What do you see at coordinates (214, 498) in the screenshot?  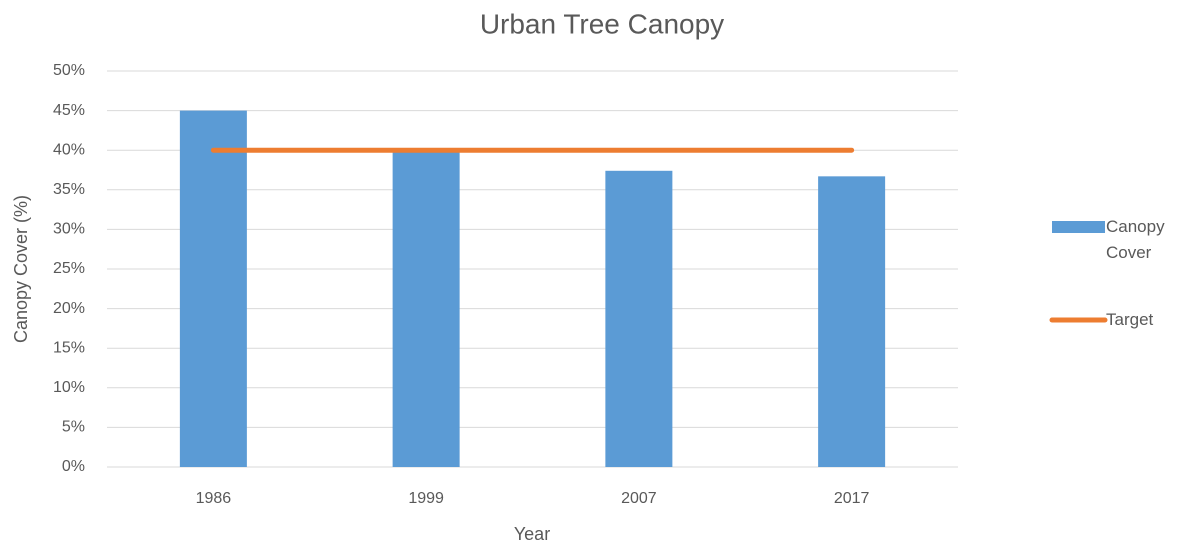 I see `x-tick-label: 1986` at bounding box center [214, 498].